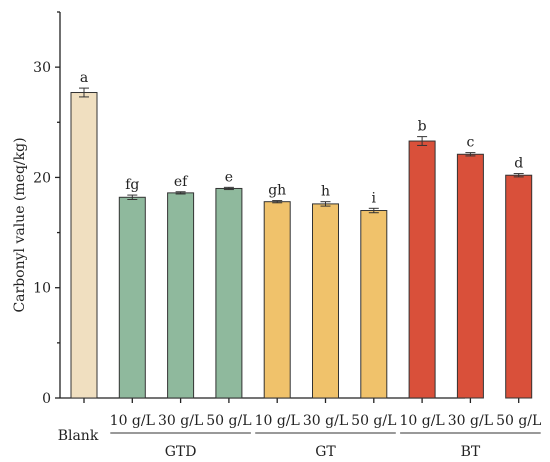 The width and height of the screenshot is (550, 462). Describe the element at coordinates (42, 289) in the screenshot. I see `y-tick-label: 10` at that location.